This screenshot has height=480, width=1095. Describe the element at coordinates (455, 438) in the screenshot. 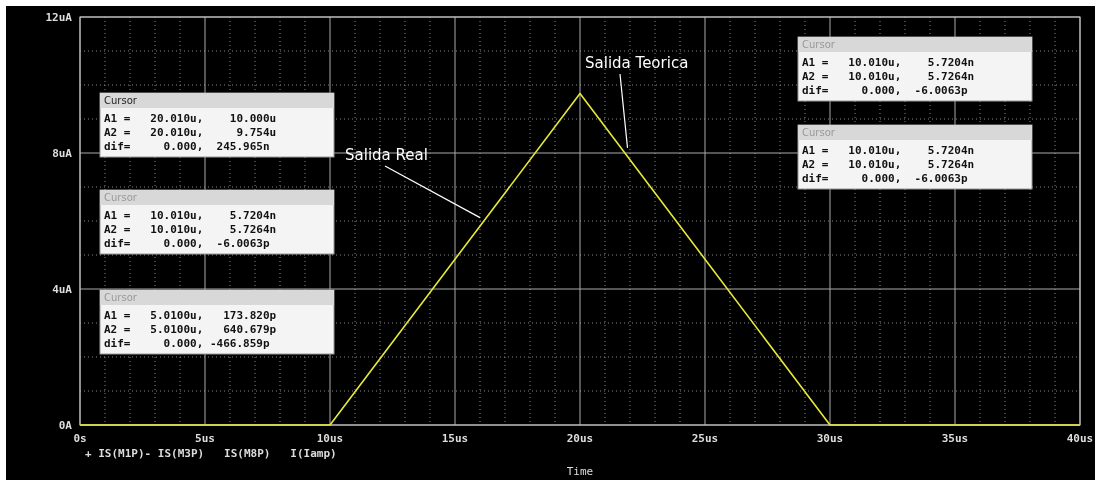

I see `x-tick-label: 15us` at that location.